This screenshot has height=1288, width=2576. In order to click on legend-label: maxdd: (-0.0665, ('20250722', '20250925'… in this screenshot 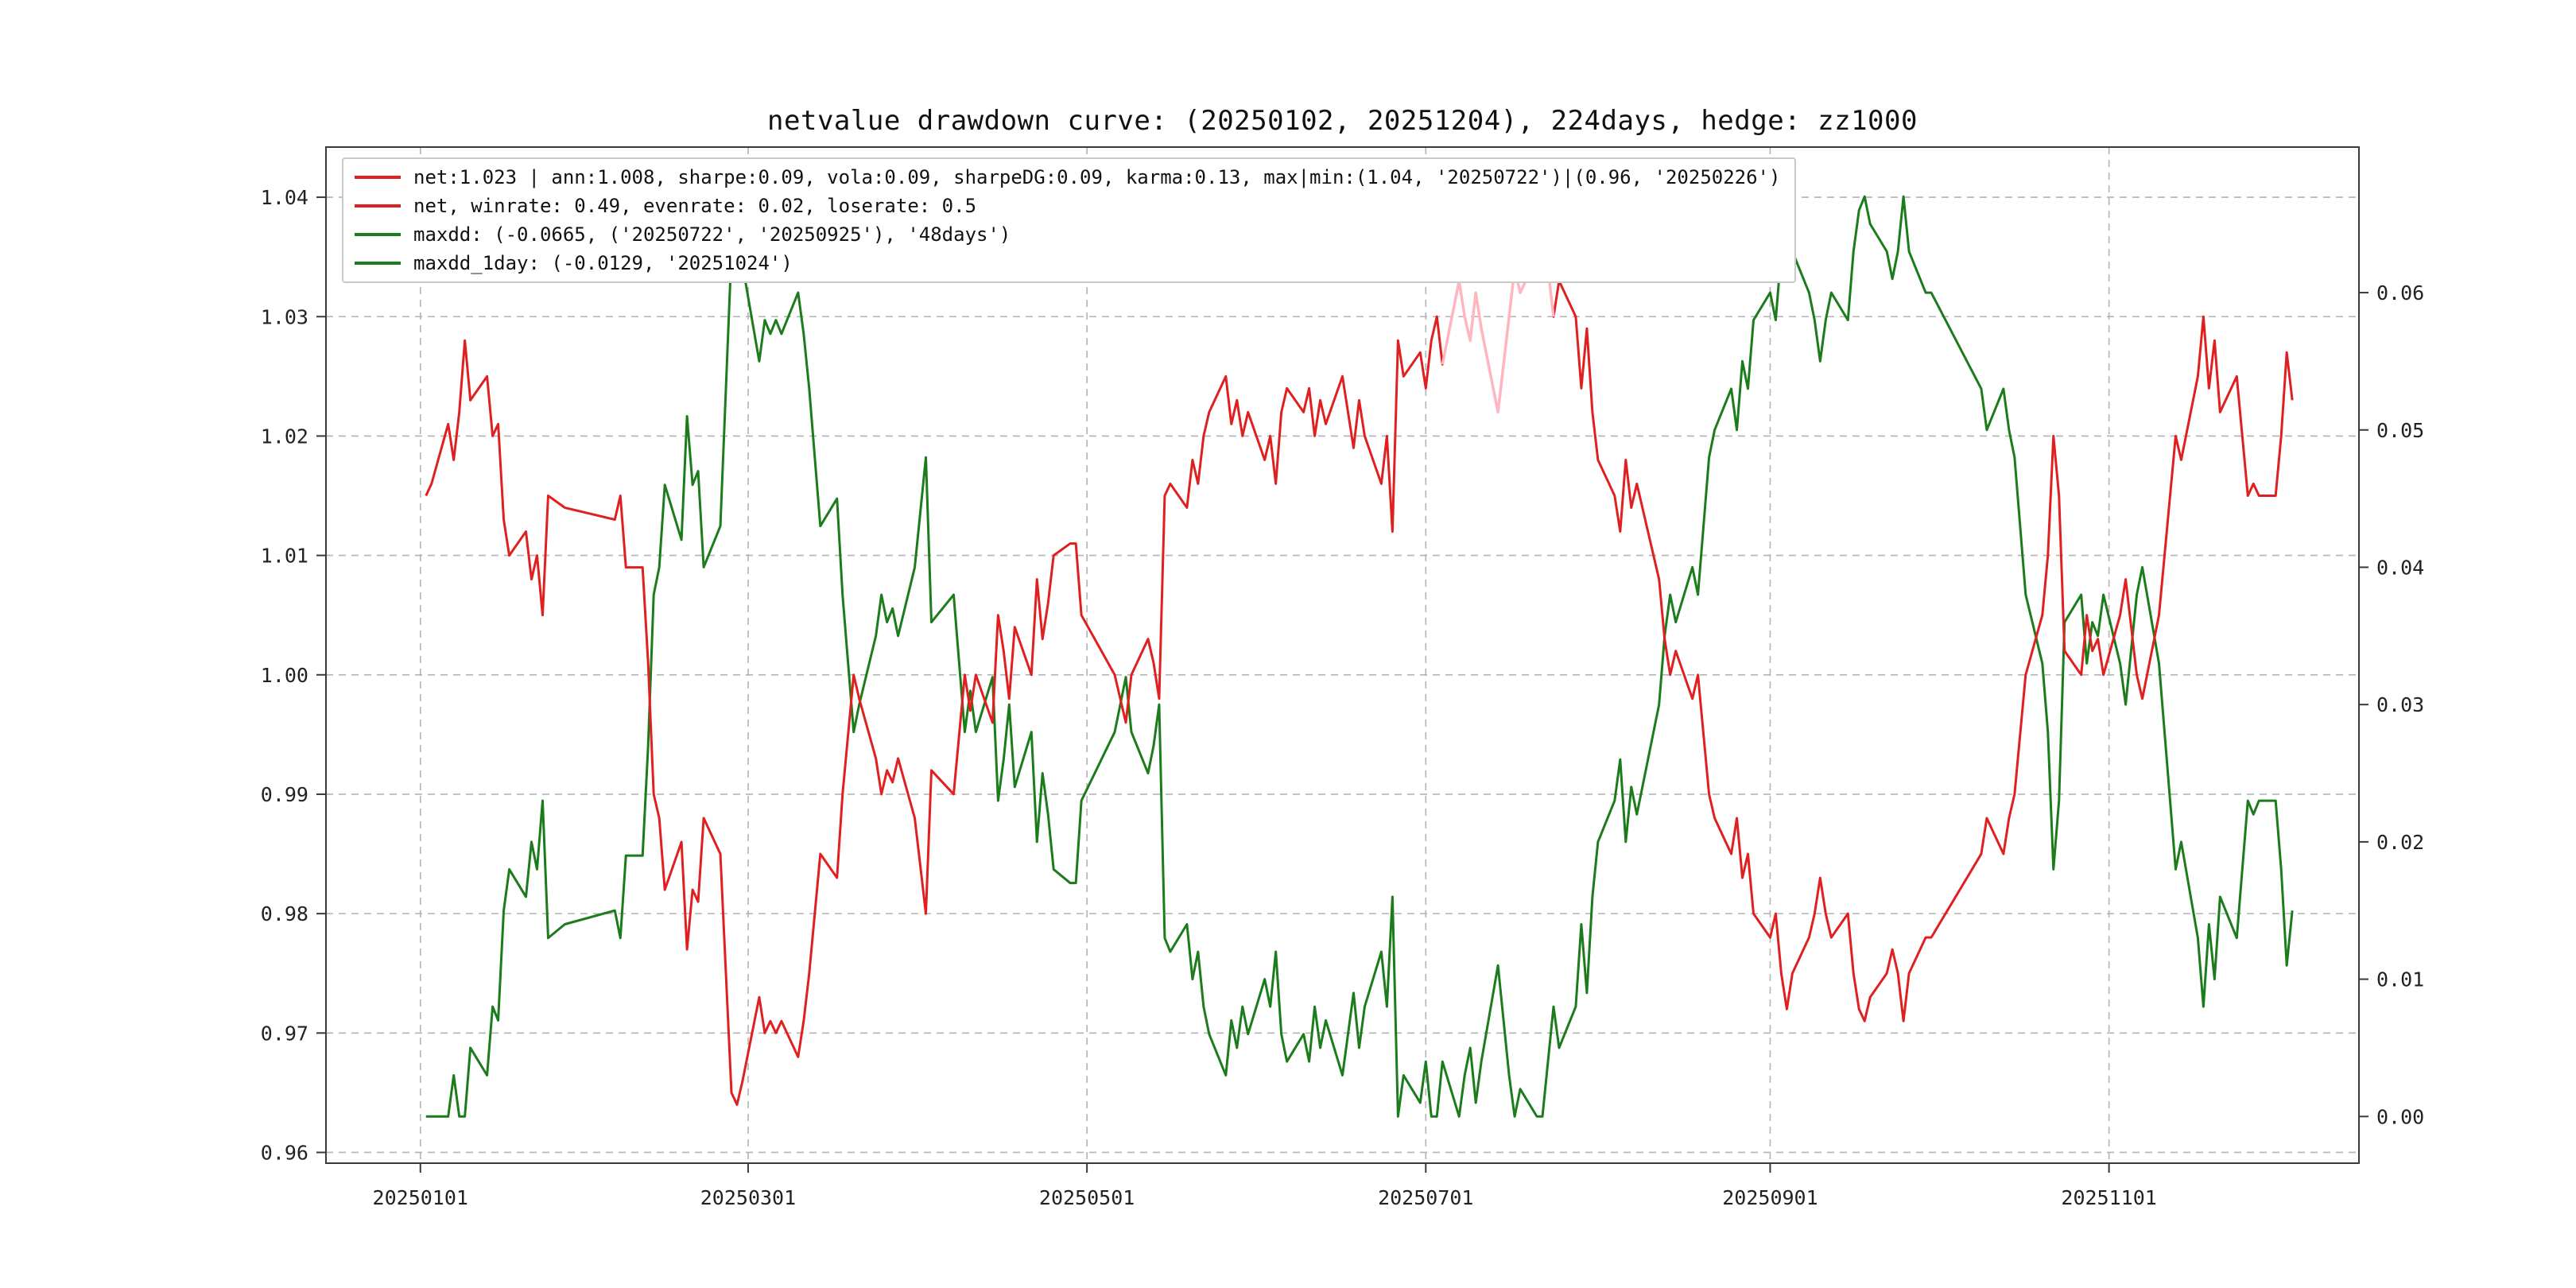, I will do `click(712, 234)`.